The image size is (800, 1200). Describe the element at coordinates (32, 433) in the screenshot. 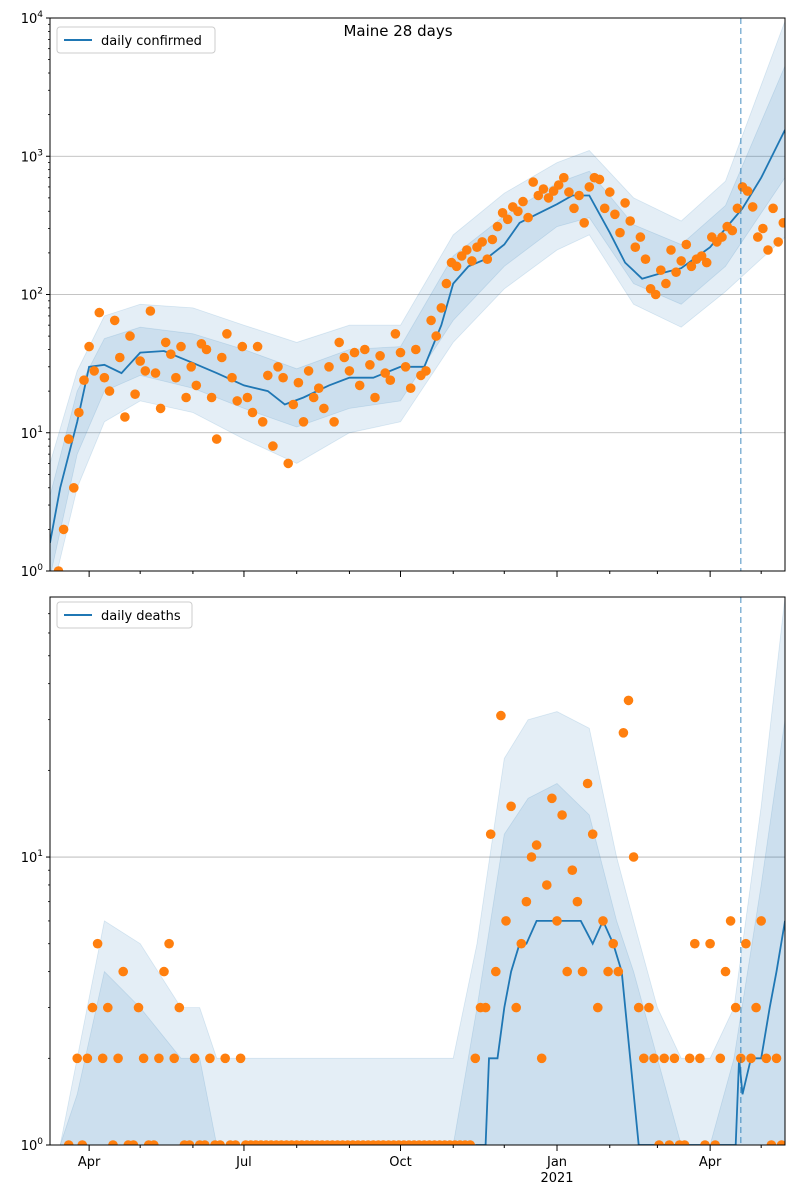

I see `y-tick-label: 10¹` at that location.